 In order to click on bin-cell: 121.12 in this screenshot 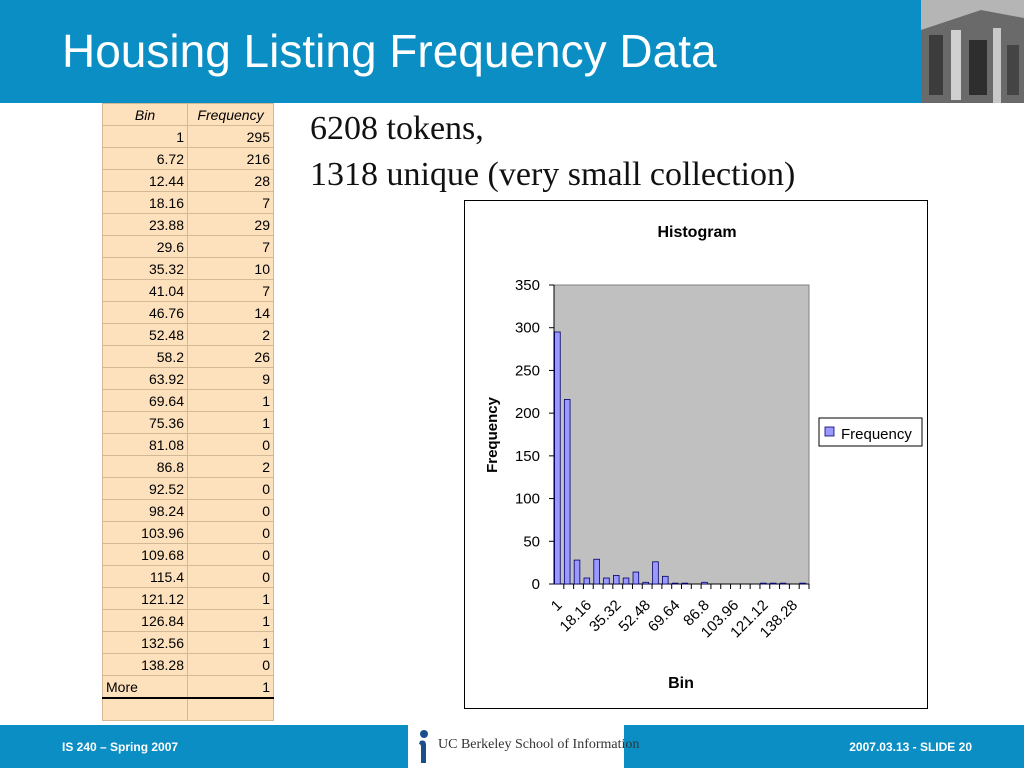, I will do `click(145, 598)`.